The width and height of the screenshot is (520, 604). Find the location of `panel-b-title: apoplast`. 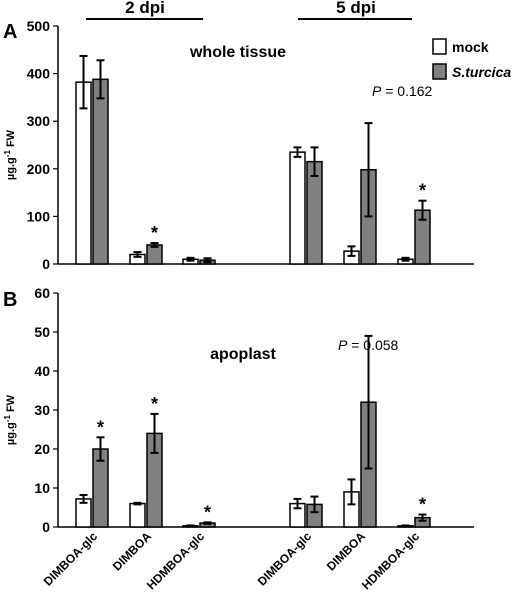

panel-b-title: apoplast is located at coordinates (243, 354).